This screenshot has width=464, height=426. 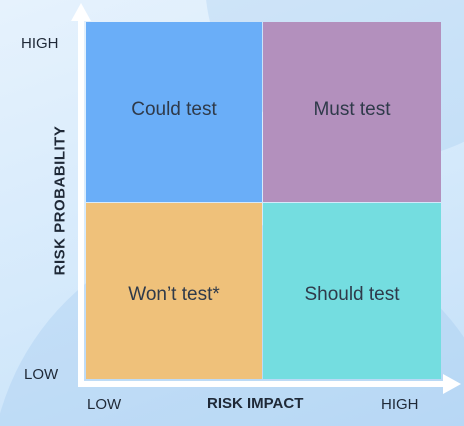 I want to click on y-axis-arrow, so click(x=81, y=12).